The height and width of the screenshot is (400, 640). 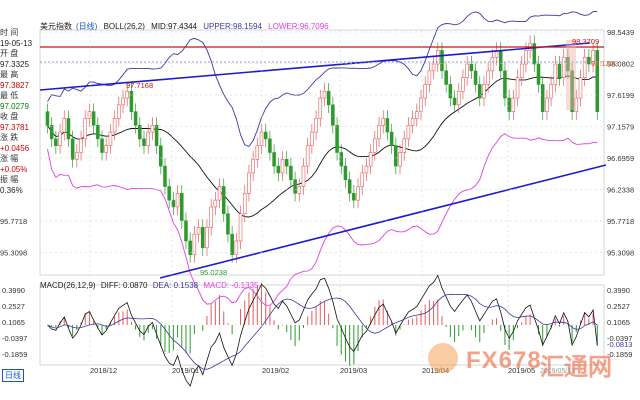 I want to click on date-tick-label: 2019/03, so click(x=353, y=370).